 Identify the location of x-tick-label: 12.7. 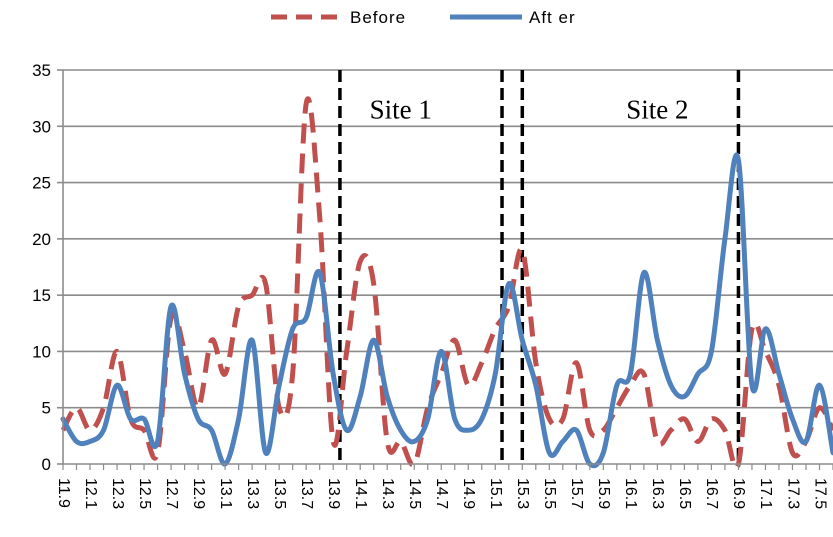
(171, 493).